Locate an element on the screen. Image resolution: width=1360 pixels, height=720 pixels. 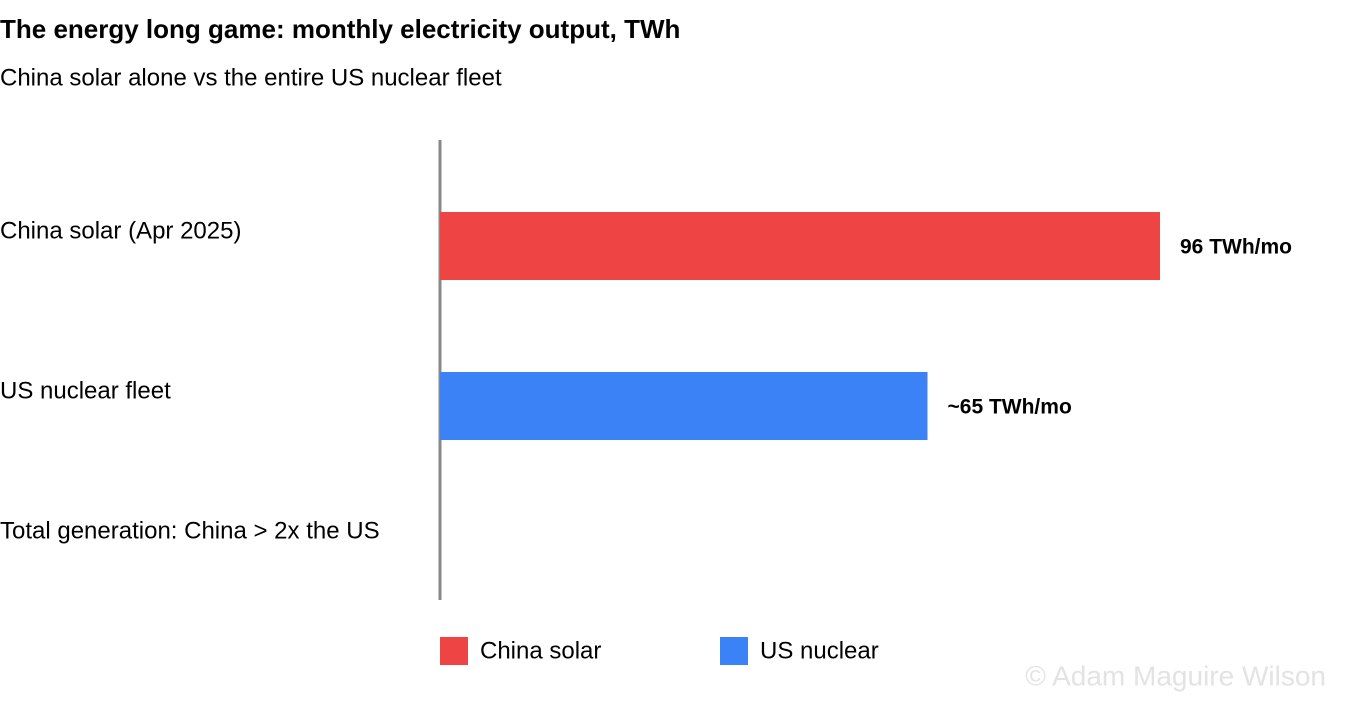
legend-label: US nuclear is located at coordinates (819, 650).